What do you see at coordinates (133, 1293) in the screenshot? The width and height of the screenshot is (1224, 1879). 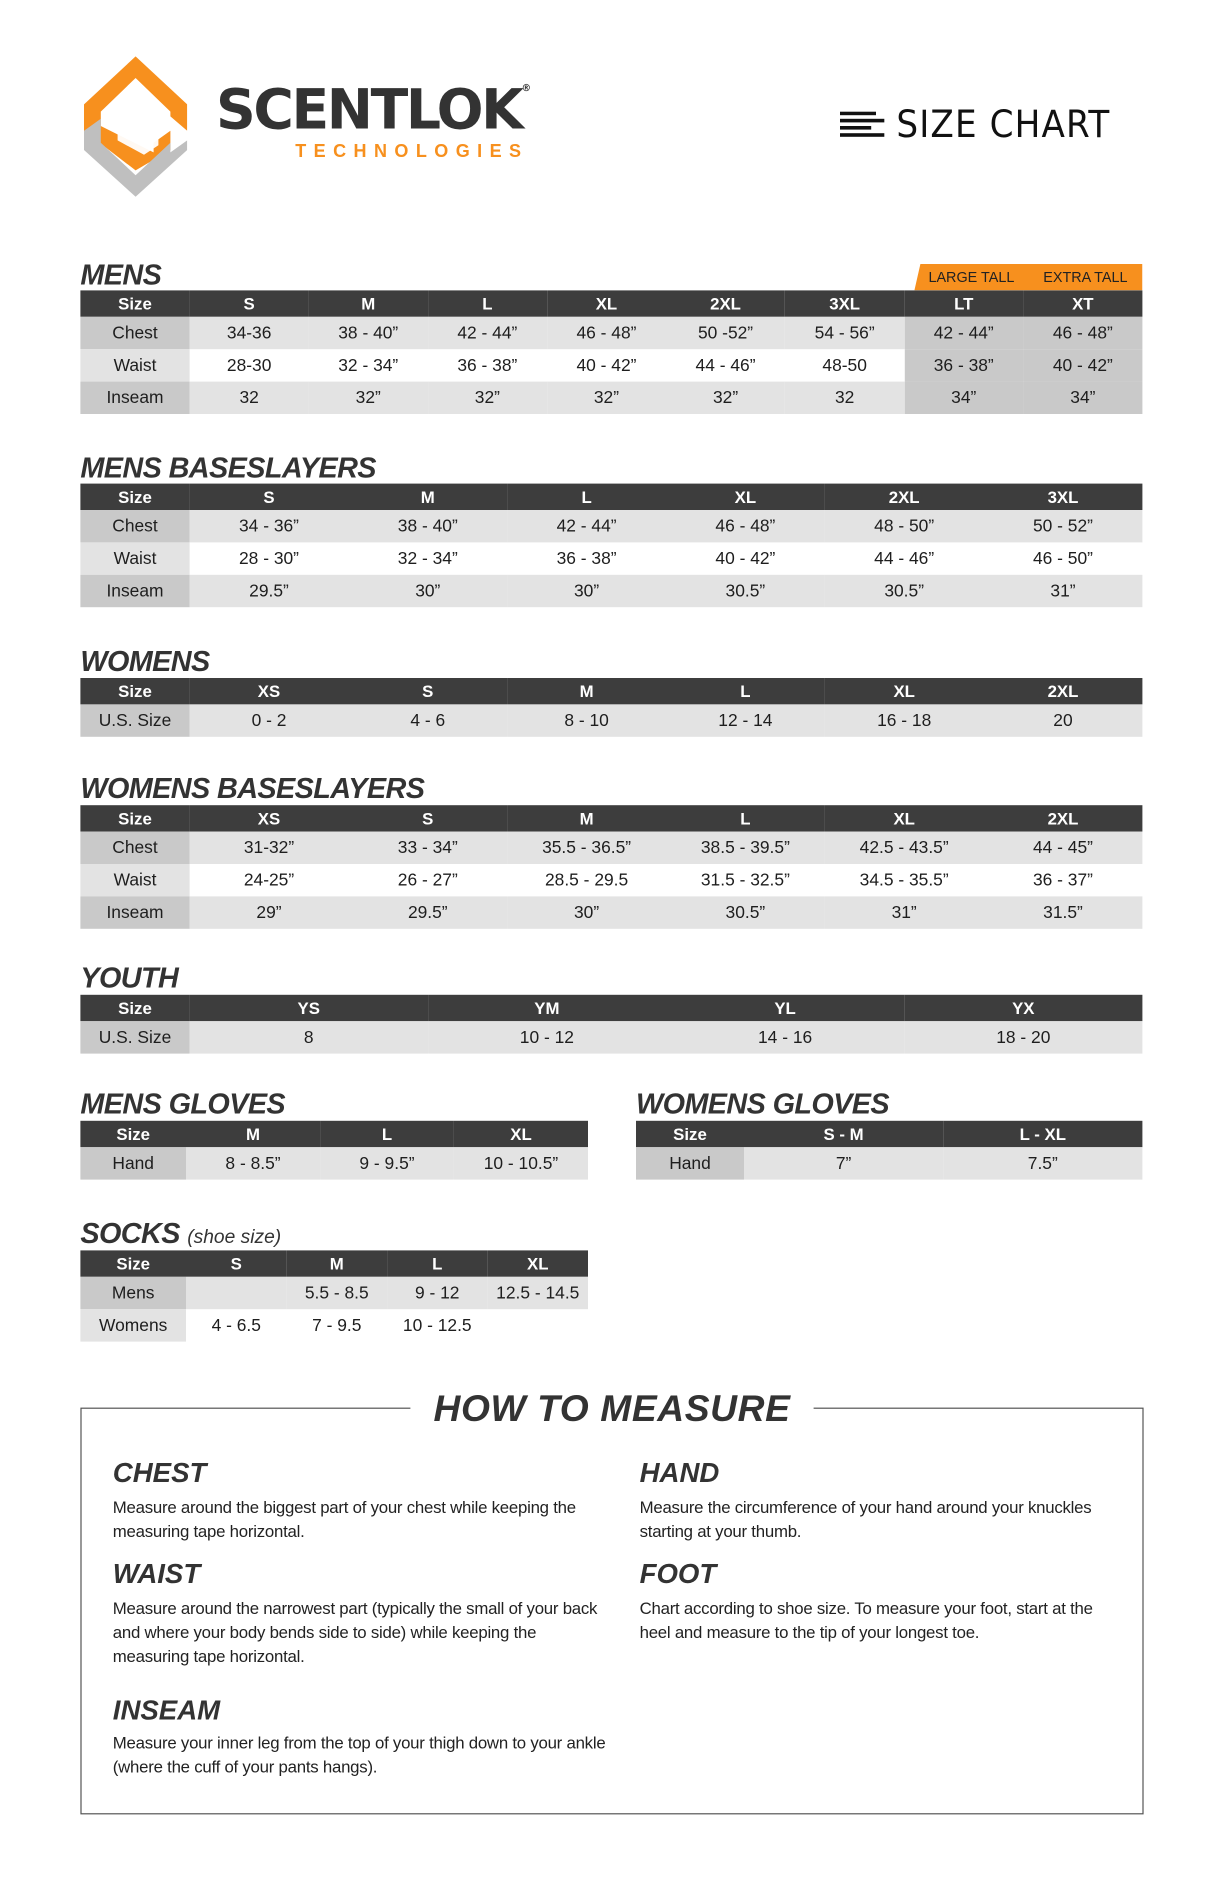 I see `row-label: Mens` at bounding box center [133, 1293].